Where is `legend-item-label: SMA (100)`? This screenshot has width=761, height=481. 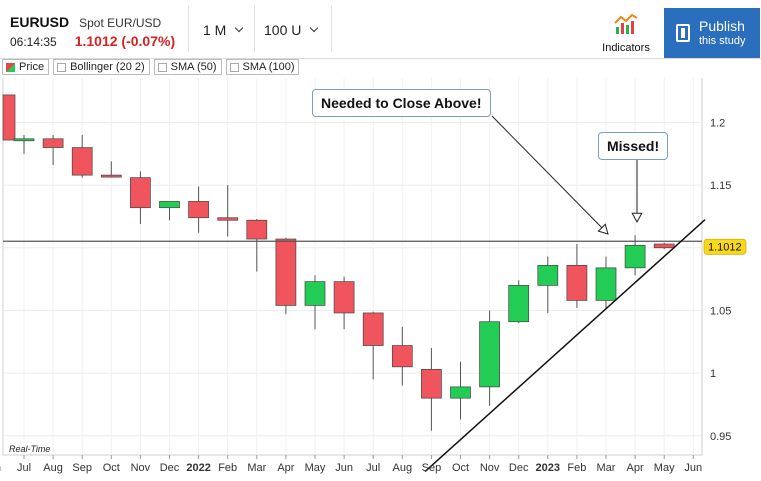 legend-item-label: SMA (100) is located at coordinates (268, 67).